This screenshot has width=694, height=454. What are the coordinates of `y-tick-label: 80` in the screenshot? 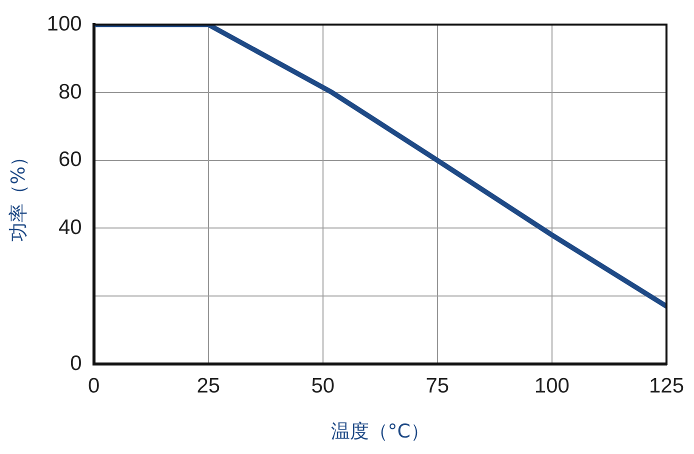 It's located at (70, 92).